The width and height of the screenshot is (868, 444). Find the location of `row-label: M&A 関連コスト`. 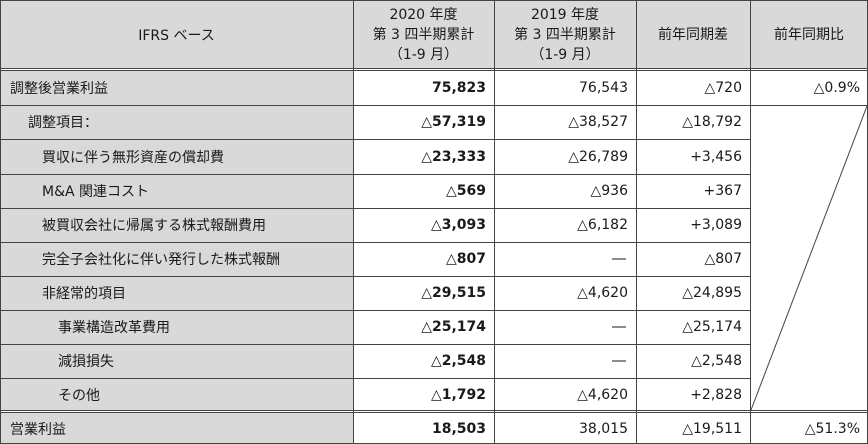

row-label: M&A 関連コスト is located at coordinates (176, 191).